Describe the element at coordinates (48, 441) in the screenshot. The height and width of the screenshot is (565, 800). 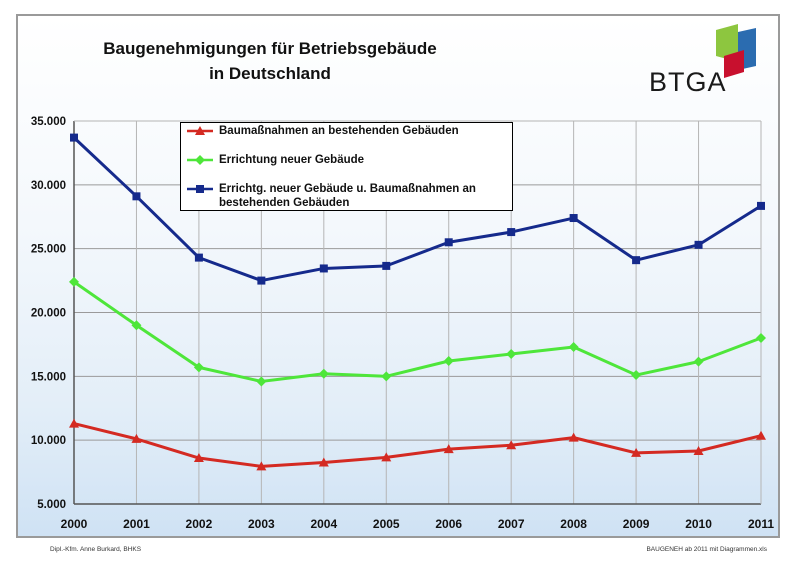
I see `y-tick-label: 10.000` at that location.